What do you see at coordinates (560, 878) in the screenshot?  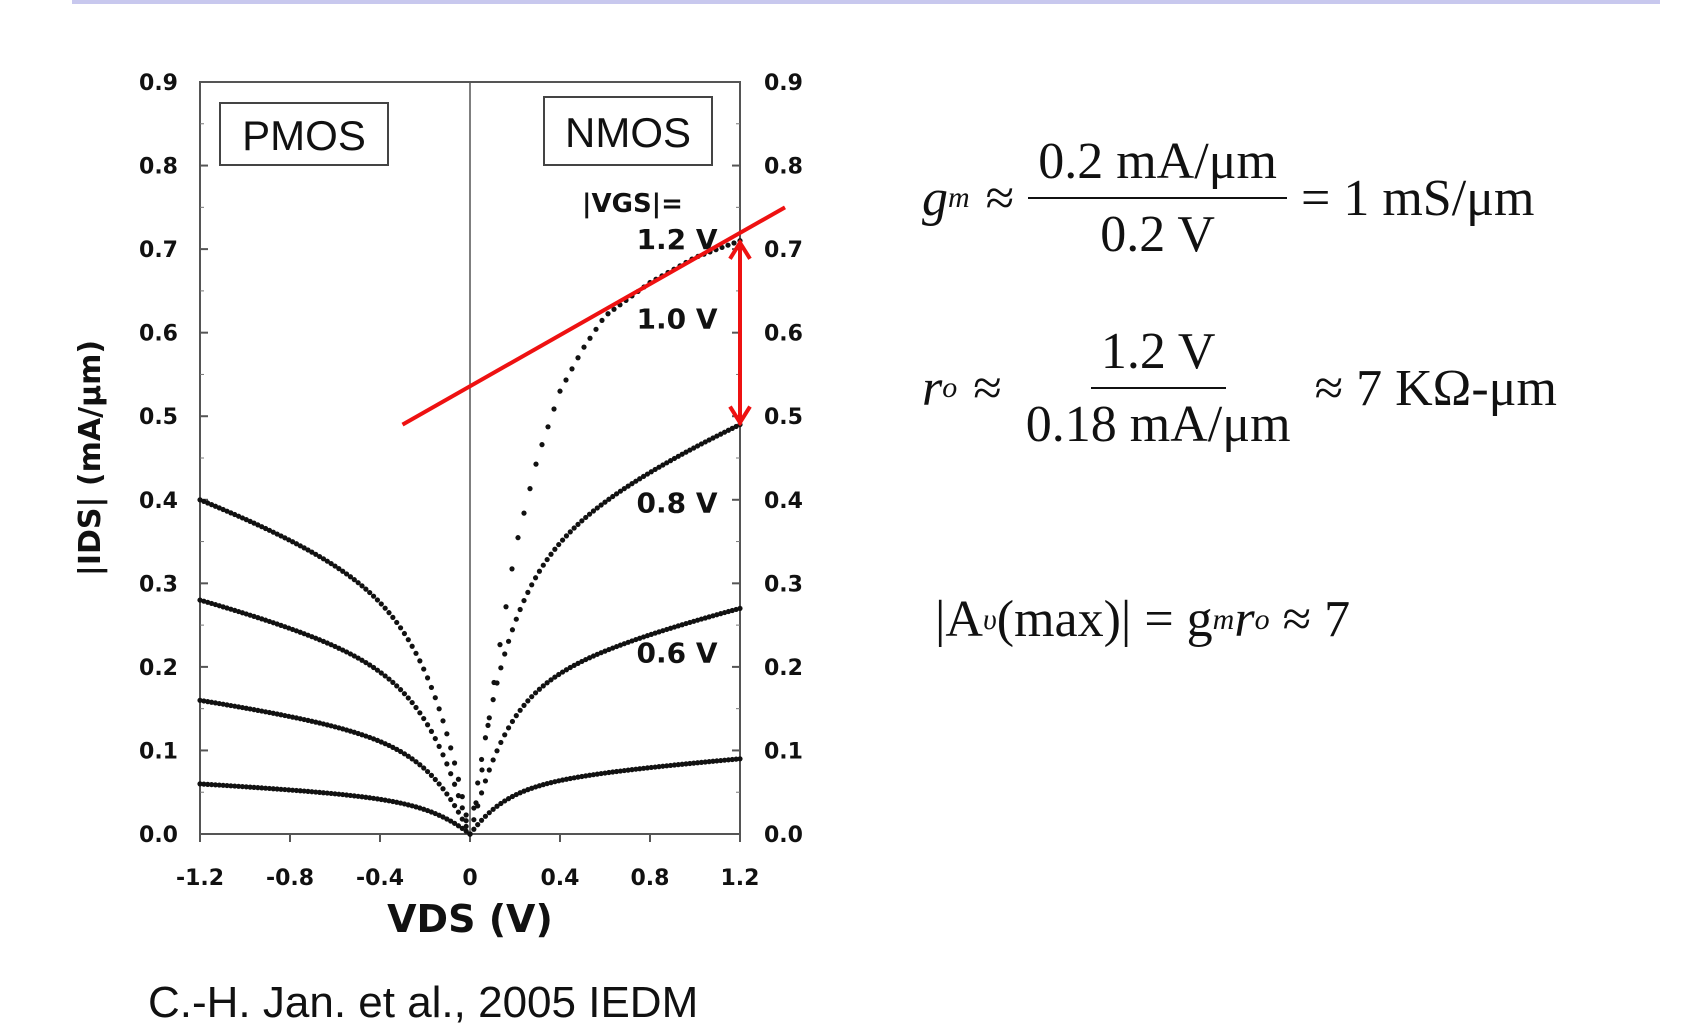 I see `x-tick-label: 0.4` at bounding box center [560, 878].